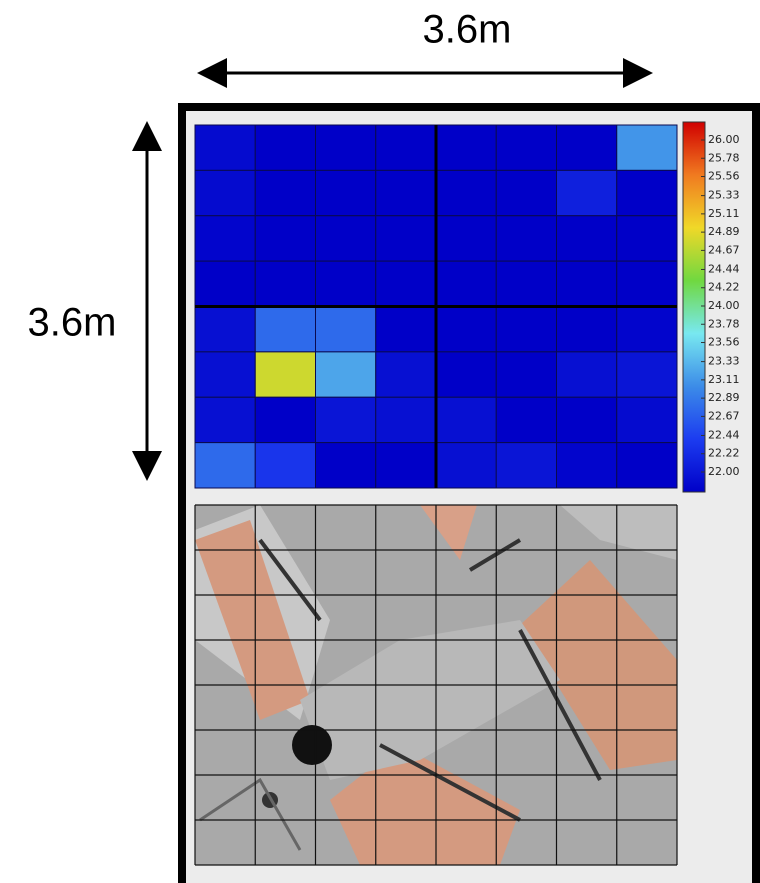 This screenshot has height=883, width=760. I want to click on colorbar-tick-label: 25.56, so click(724, 176).